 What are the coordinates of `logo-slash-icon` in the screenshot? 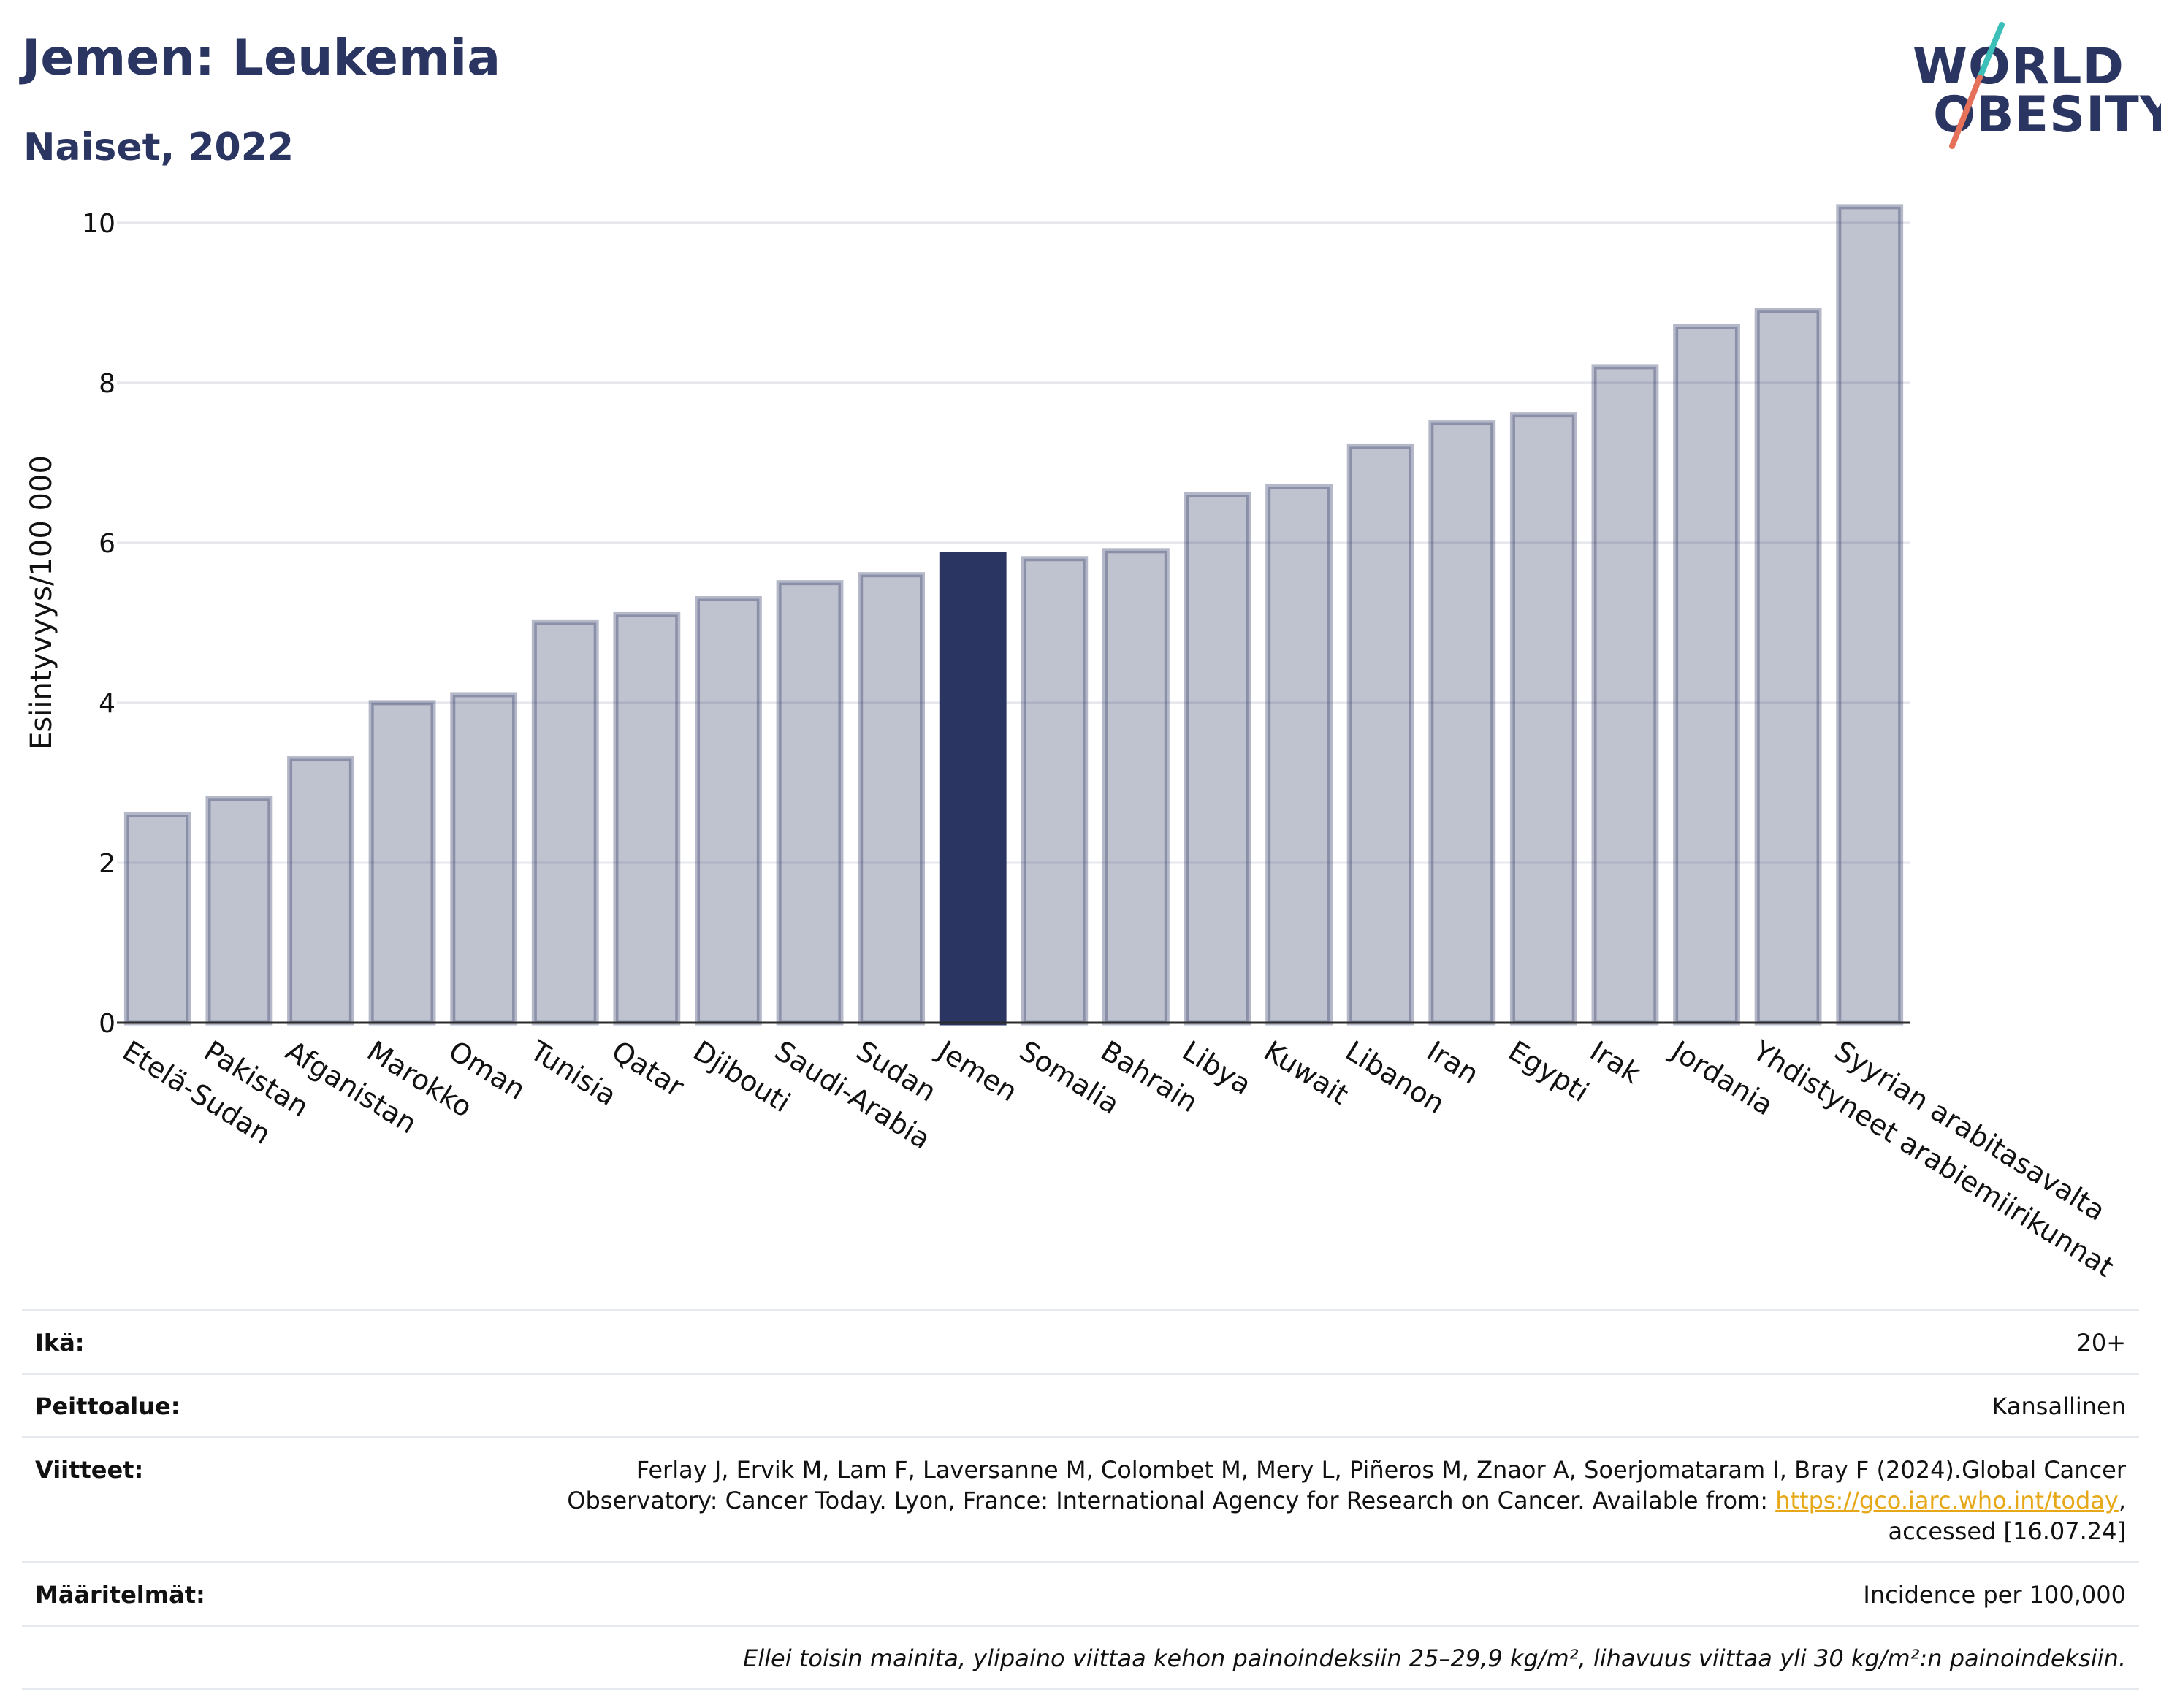 It's located at (1977, 85).